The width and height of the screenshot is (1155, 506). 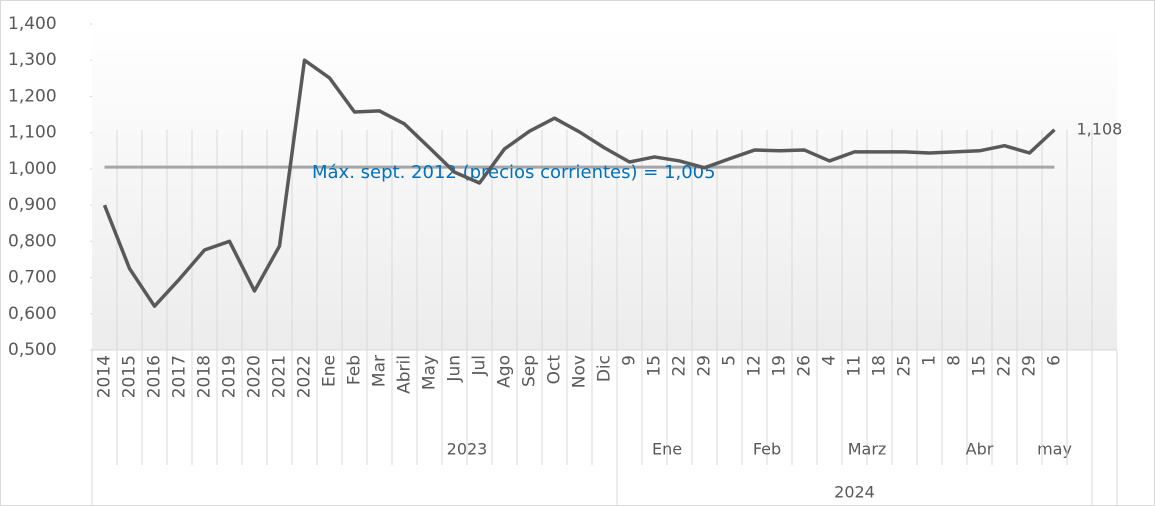 What do you see at coordinates (880, 366) in the screenshot?
I see `x-tick-label: 18` at bounding box center [880, 366].